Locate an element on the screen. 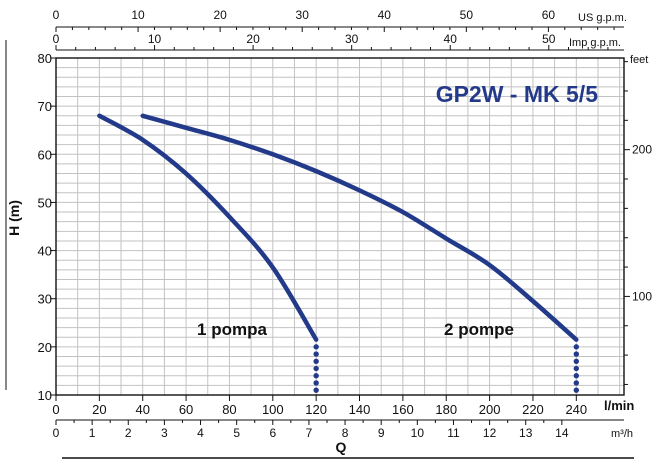 The image size is (652, 466). imp-gpm-tick-label: 50 is located at coordinates (549, 39).